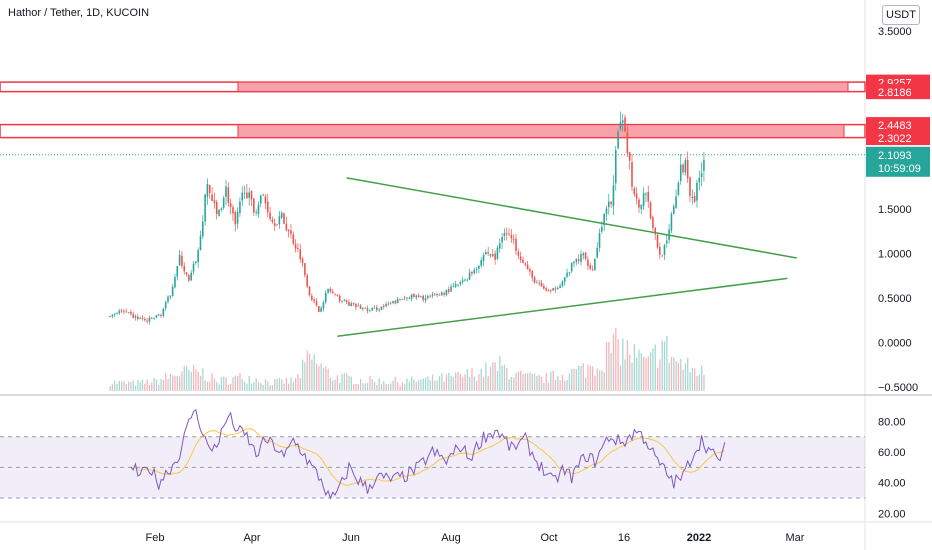  I want to click on zone-bottom-tag-label: 2.8186, so click(895, 93).